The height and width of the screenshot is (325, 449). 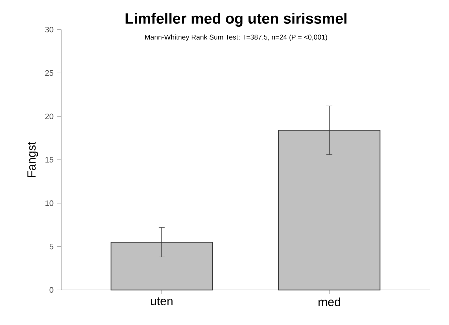 What do you see at coordinates (236, 20) in the screenshot?
I see `chart-title: Limfeller med og uten sirissmel` at bounding box center [236, 20].